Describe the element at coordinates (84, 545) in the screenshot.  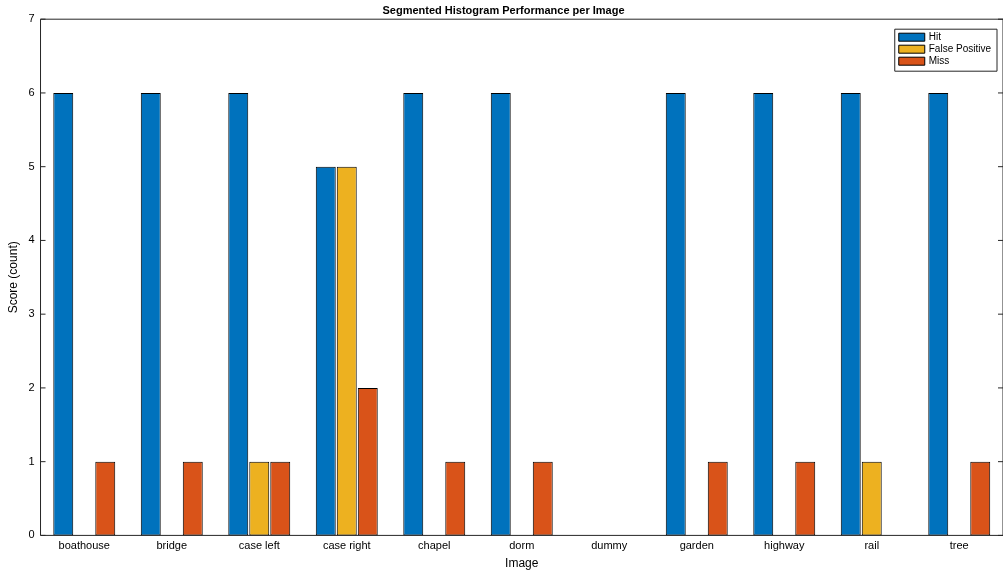
I see `x-tick-label: boathouse` at that location.